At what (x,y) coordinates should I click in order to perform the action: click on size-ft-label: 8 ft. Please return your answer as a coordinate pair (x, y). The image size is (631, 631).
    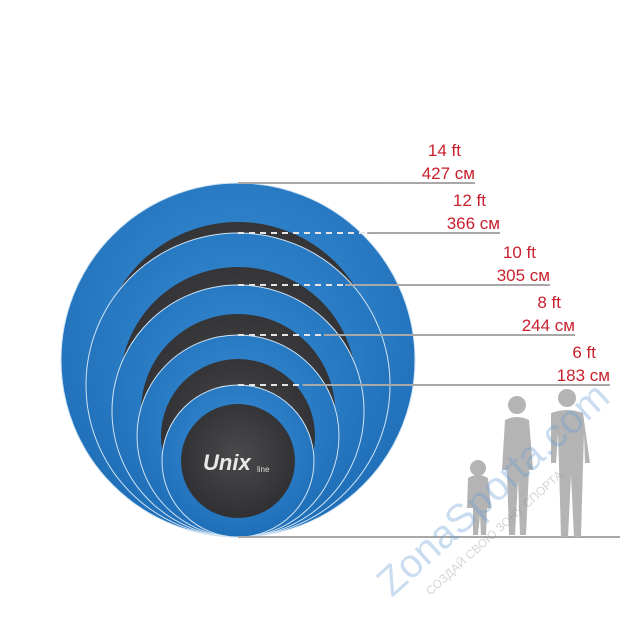
    Looking at the image, I should click on (549, 302).